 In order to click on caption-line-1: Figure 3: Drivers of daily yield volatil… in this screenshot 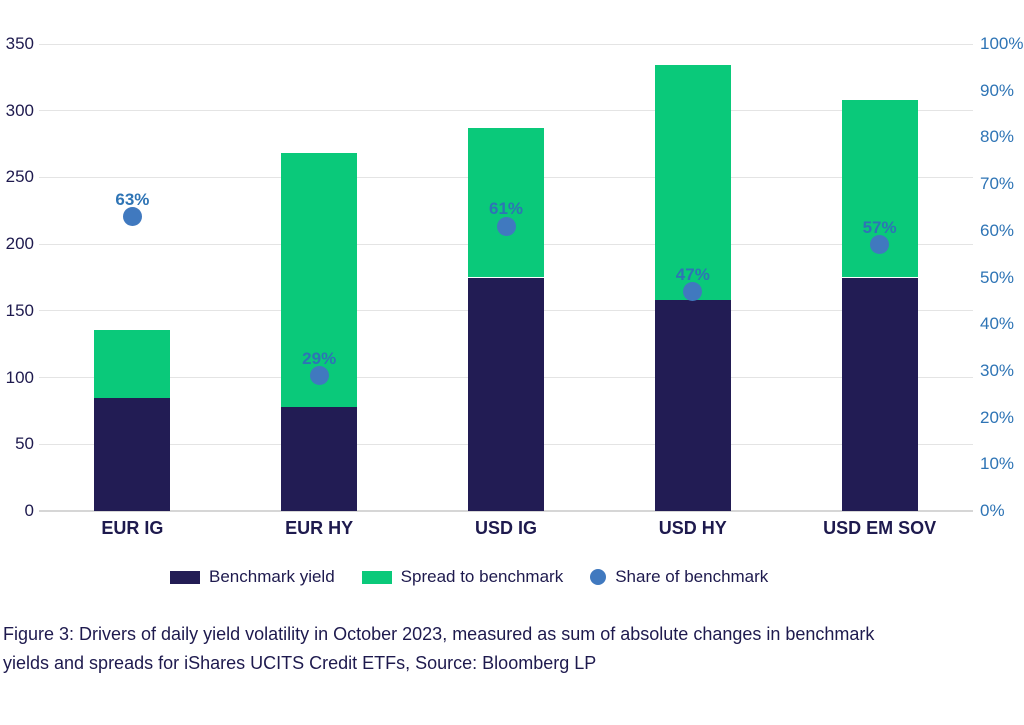, I will do `click(439, 634)`.